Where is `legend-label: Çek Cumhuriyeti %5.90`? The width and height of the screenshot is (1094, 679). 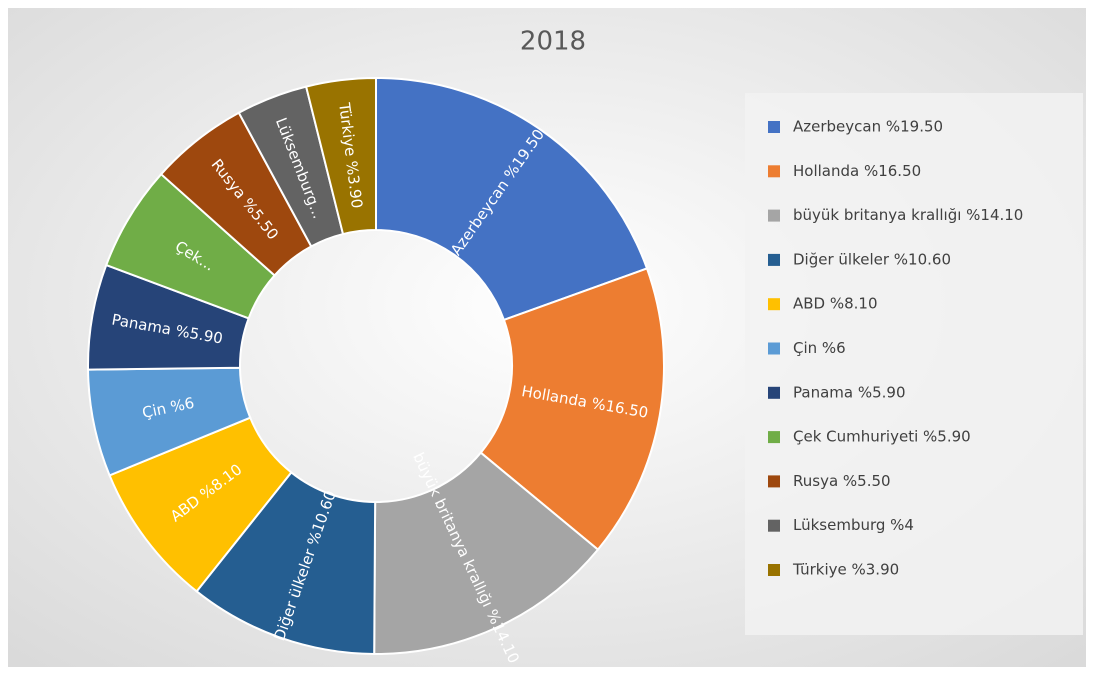
legend-label: Çek Cumhuriyeti %5.90 is located at coordinates (882, 437).